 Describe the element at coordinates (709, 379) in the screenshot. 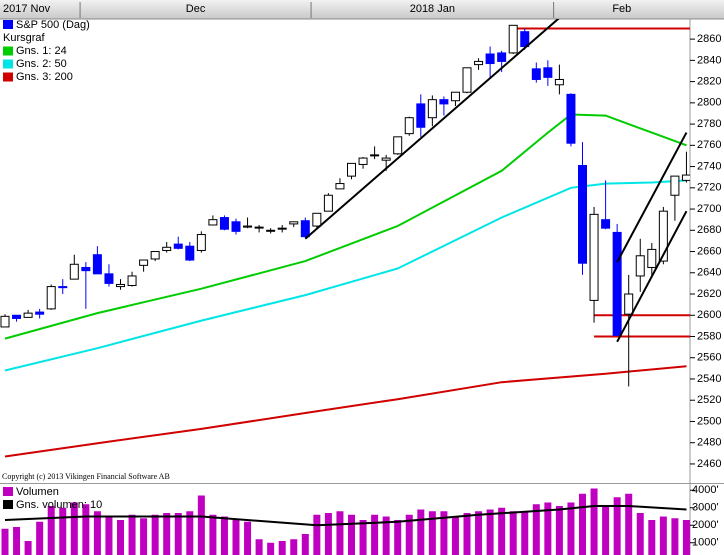

I see `y-tick-label: 2540` at that location.